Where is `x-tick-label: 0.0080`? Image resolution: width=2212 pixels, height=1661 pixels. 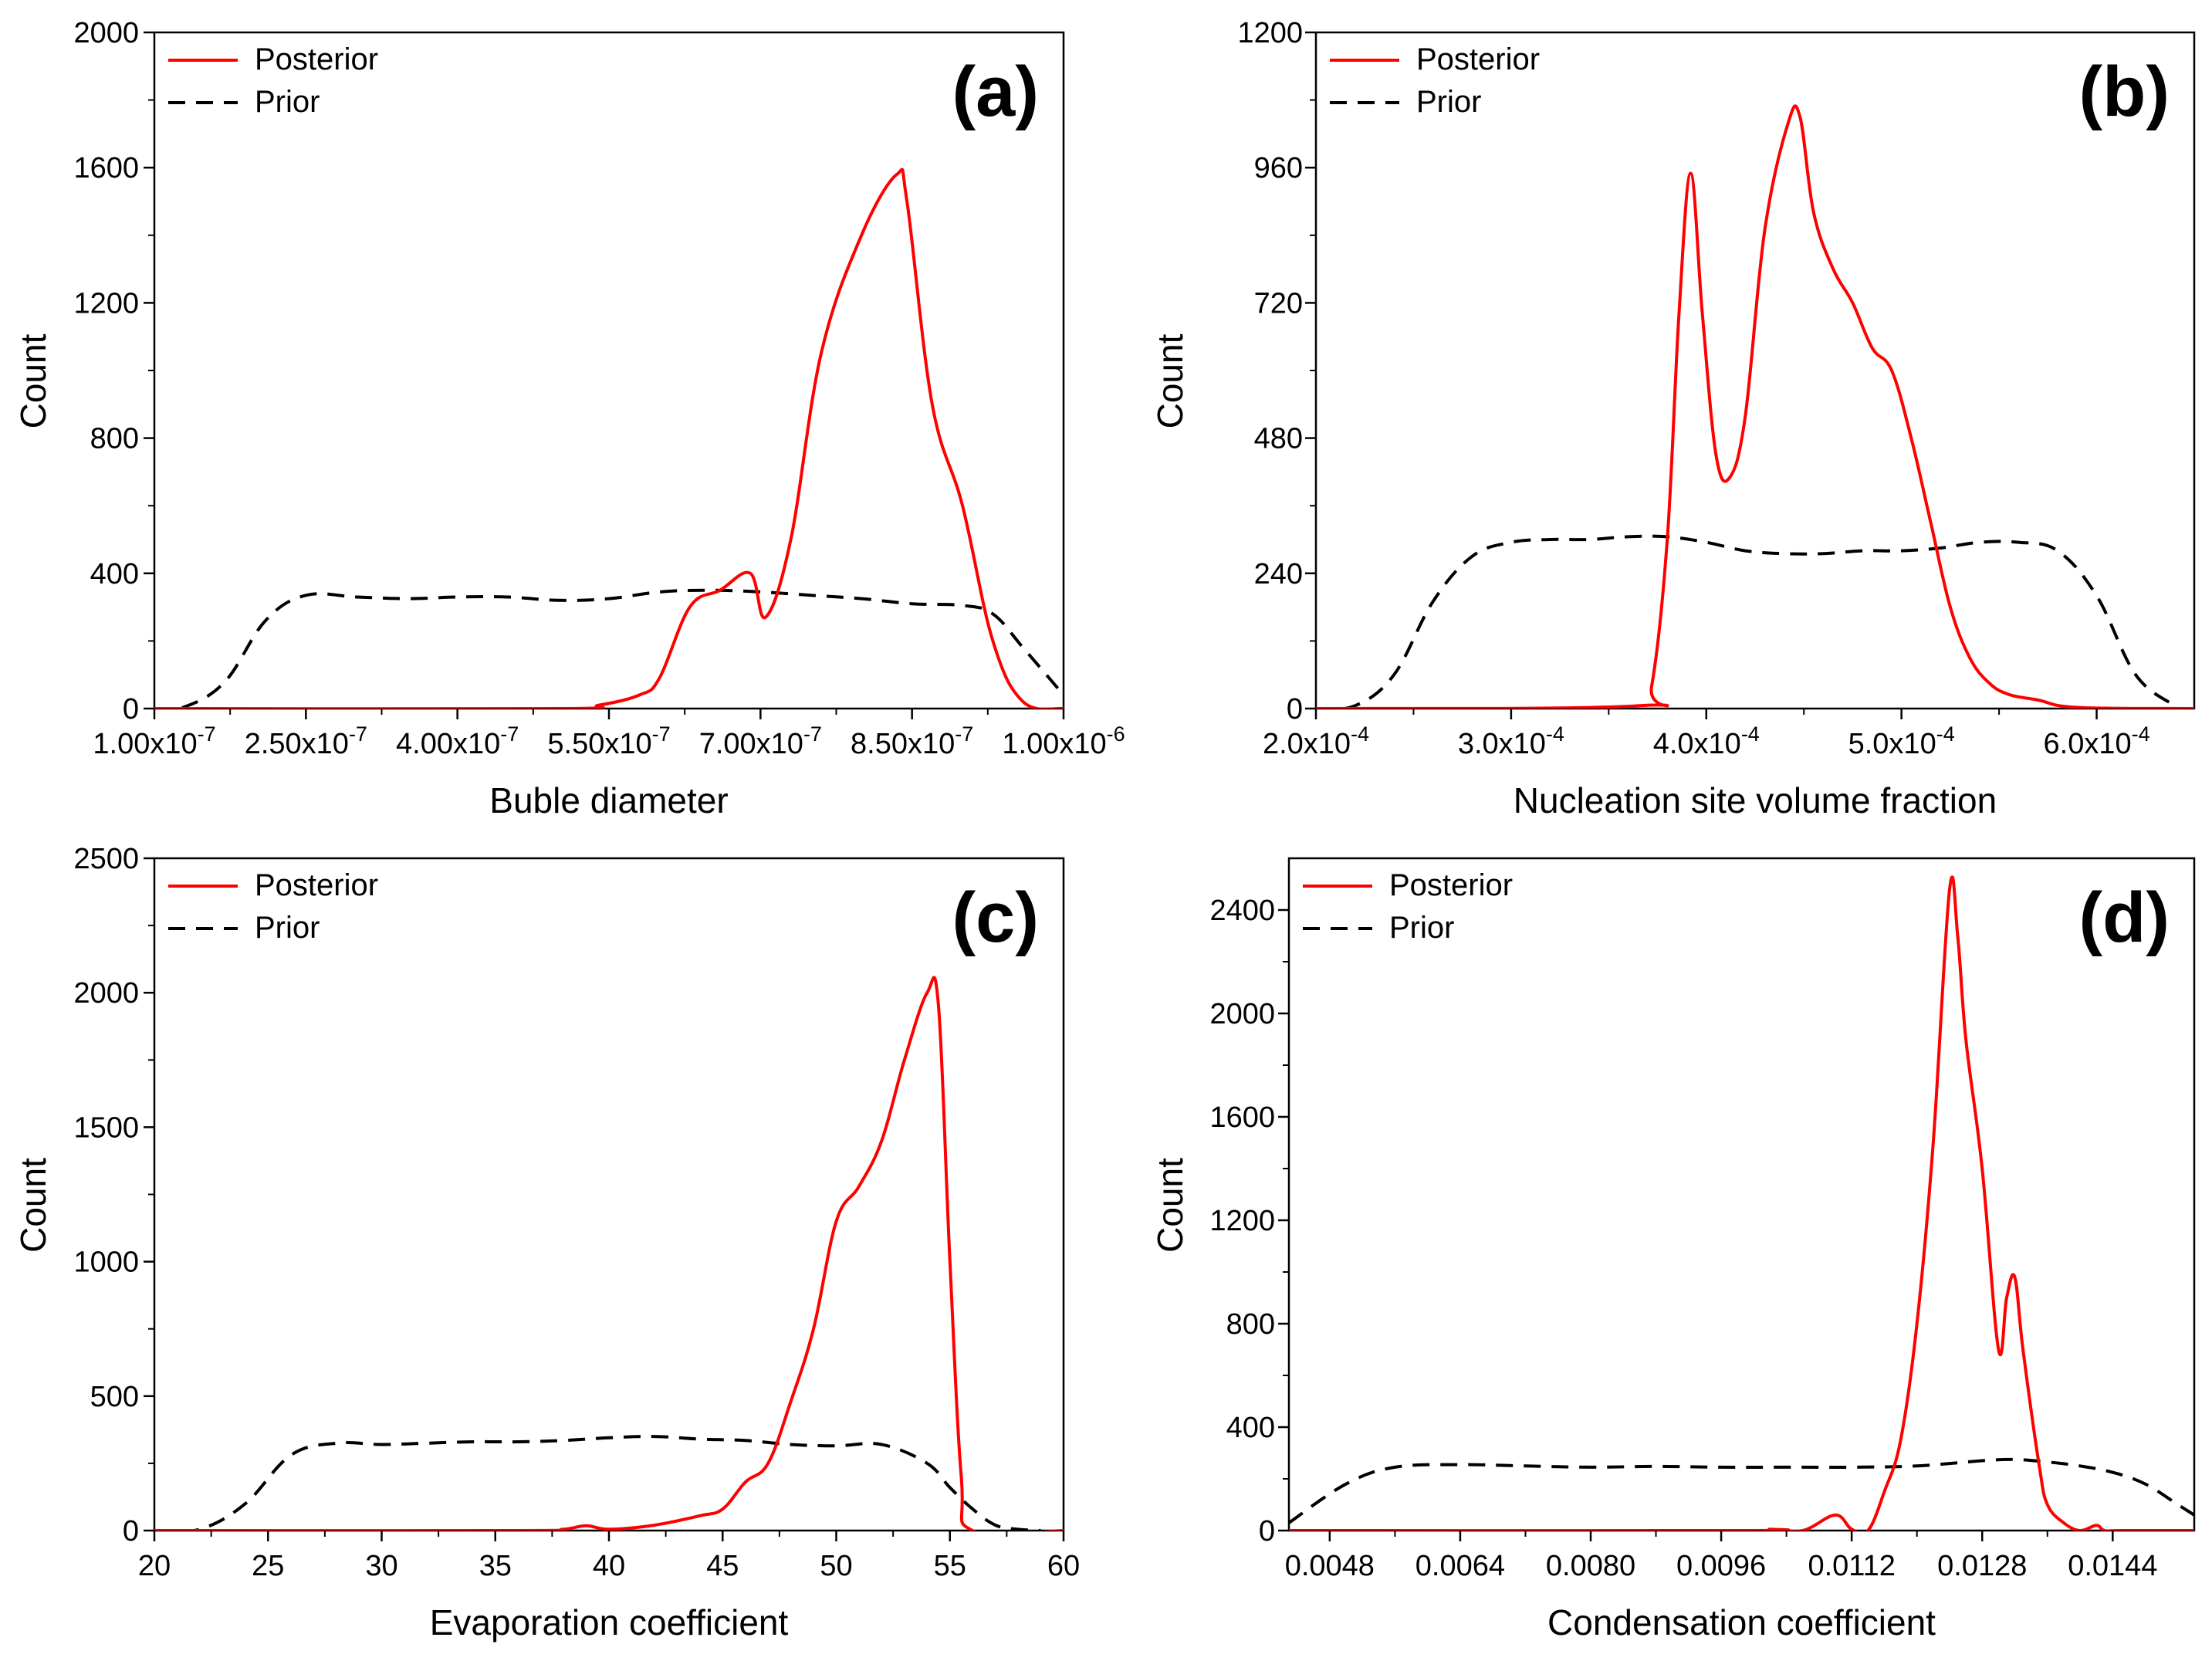
x-tick-label: 0.0080 is located at coordinates (1590, 1566).